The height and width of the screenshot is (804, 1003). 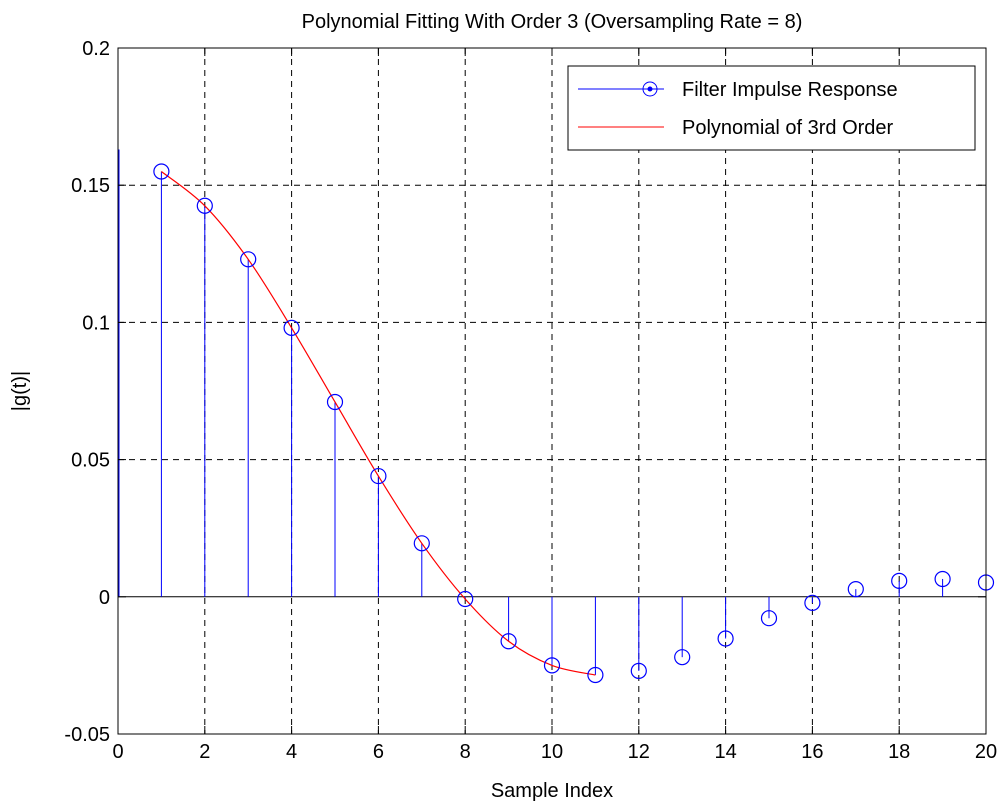 What do you see at coordinates (812, 752) in the screenshot?
I see `x-tick-label: 16` at bounding box center [812, 752].